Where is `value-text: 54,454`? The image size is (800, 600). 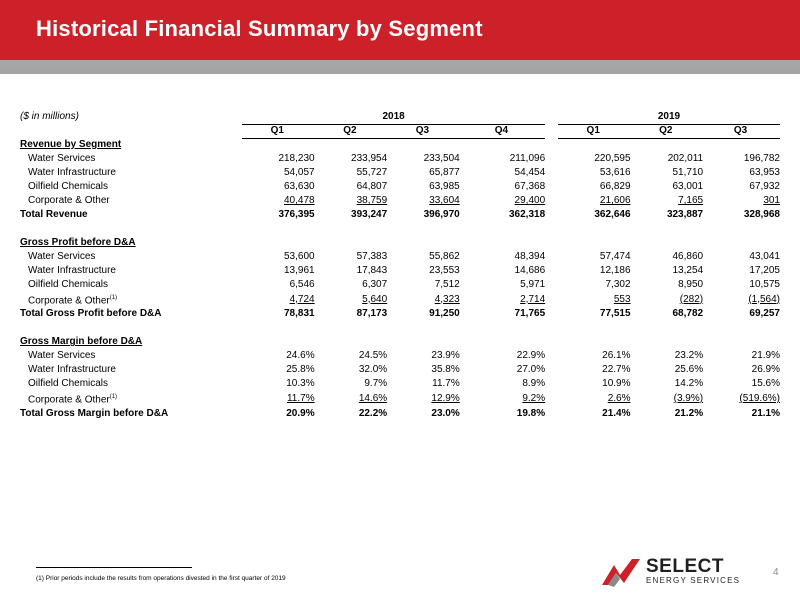
value-text: 54,454 is located at coordinates (530, 172).